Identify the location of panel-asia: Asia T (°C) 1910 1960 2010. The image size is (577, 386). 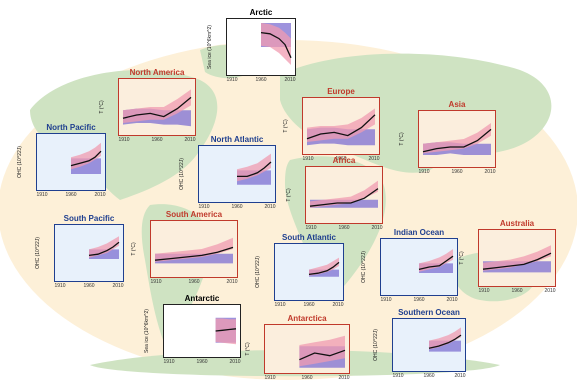
(447, 137).